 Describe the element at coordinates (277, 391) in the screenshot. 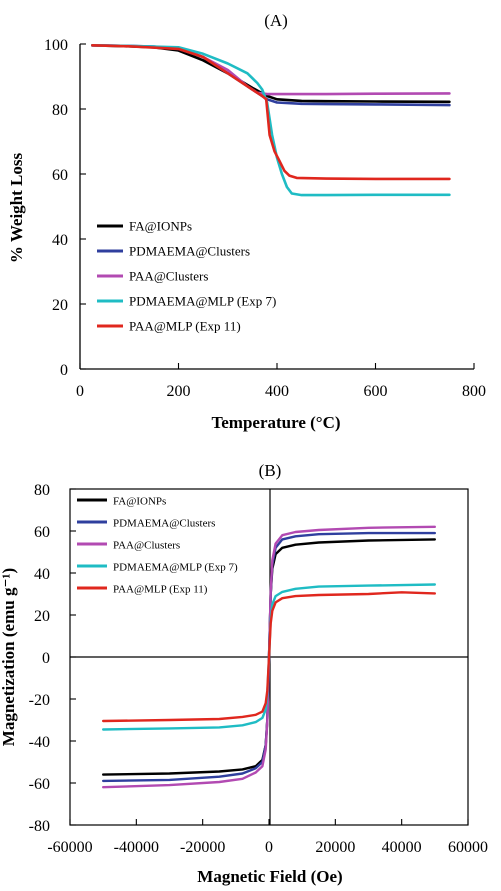

I see `x-tick-label: 400` at that location.